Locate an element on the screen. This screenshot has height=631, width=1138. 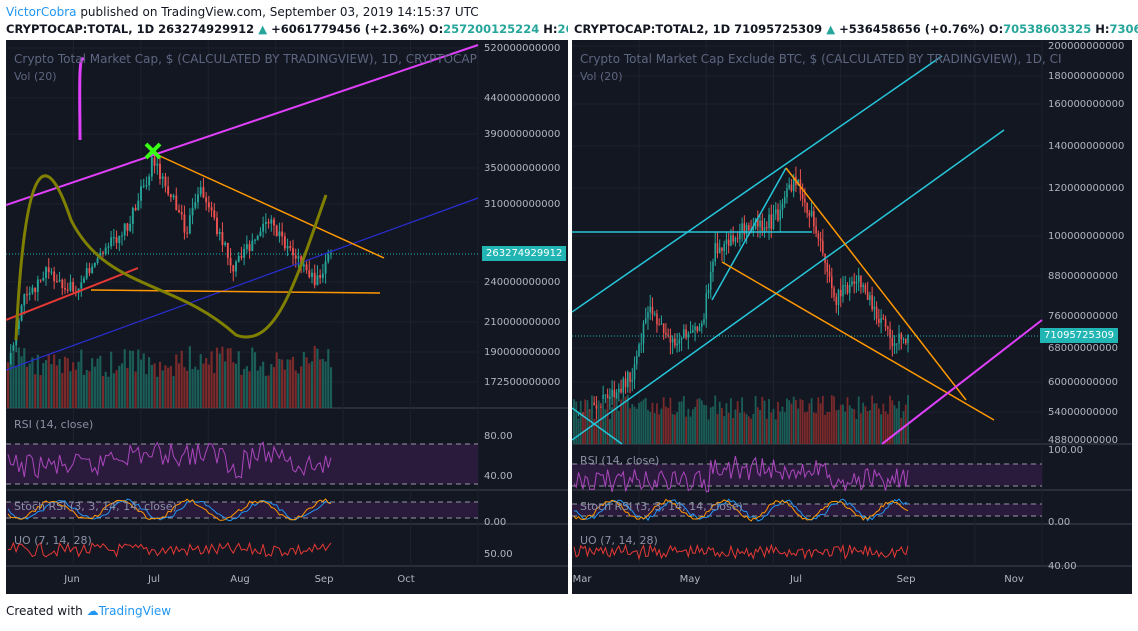
up-arrow-icon: ▲ is located at coordinates (831, 29).